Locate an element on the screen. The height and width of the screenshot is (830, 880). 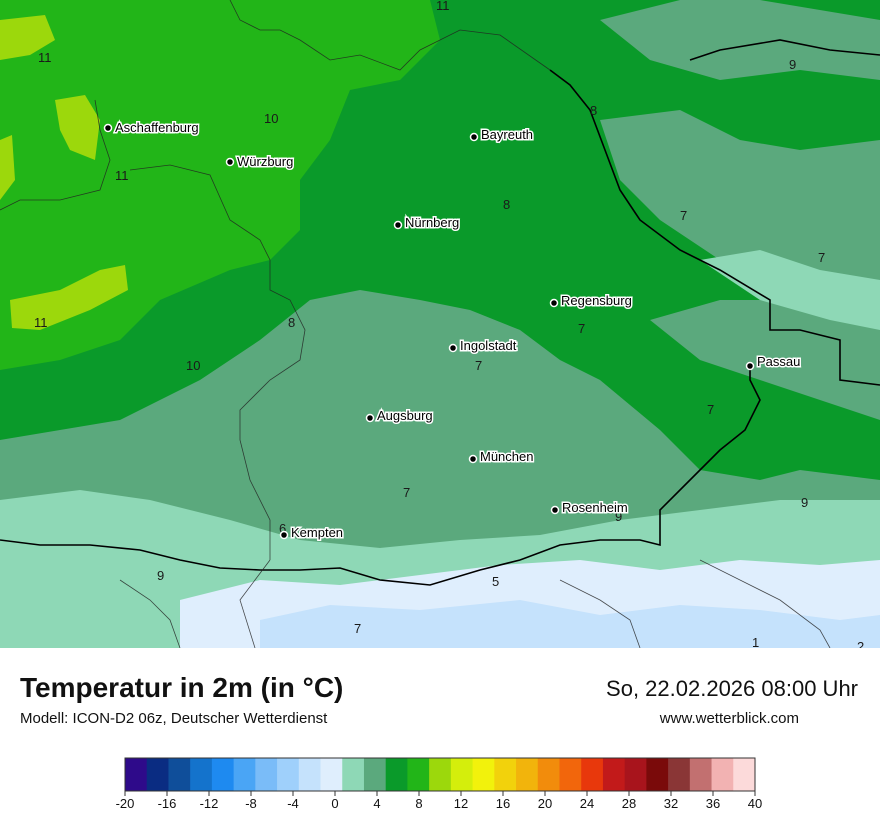
city-regensburg: Regensburg is located at coordinates (591, 301).